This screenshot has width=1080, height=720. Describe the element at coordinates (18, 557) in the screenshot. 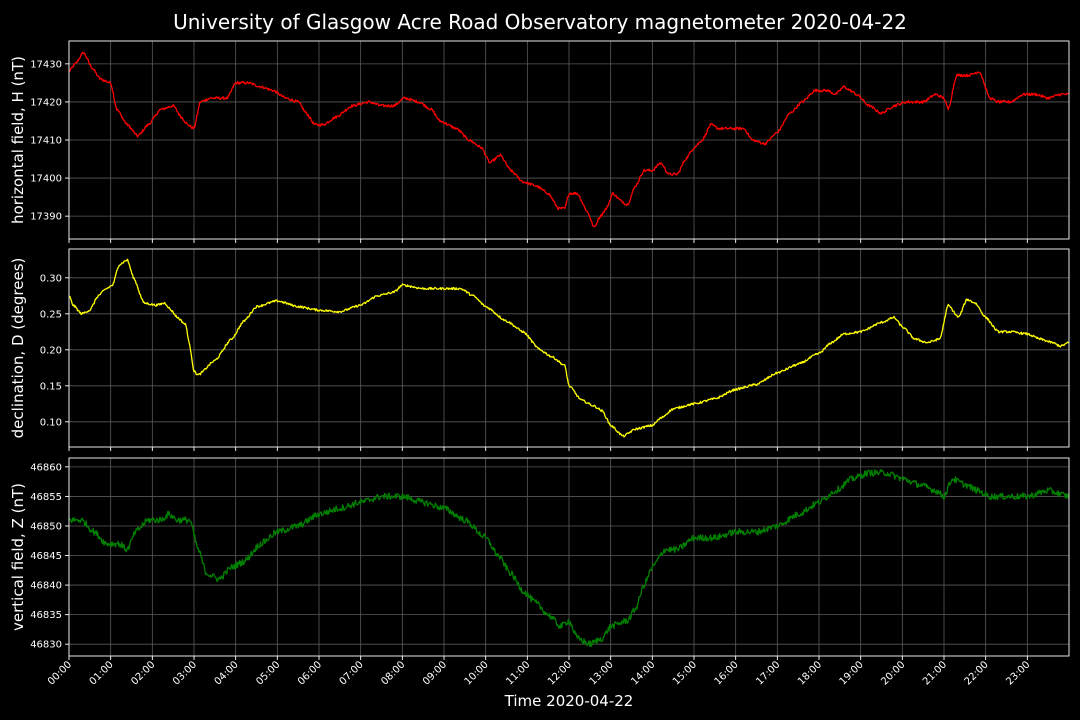

I see `y-axis-label-vertical: vertical field, Z (nT)` at that location.